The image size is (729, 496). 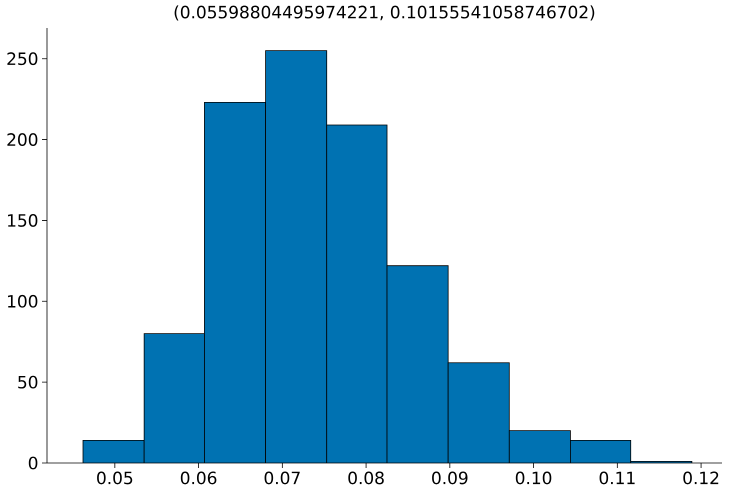 I want to click on x-tick-label: 0.06, so click(x=198, y=478).